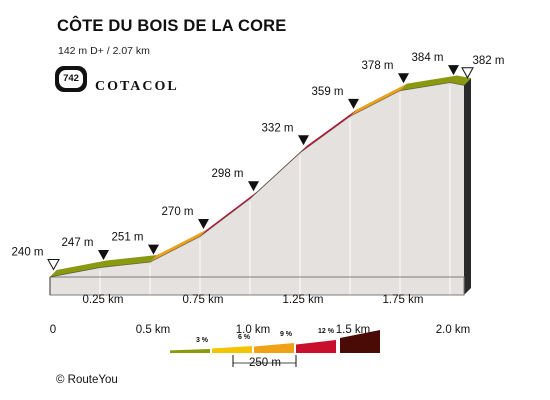 The width and height of the screenshot is (550, 400). I want to click on x-tick-label: 1.5 km, so click(353, 330).